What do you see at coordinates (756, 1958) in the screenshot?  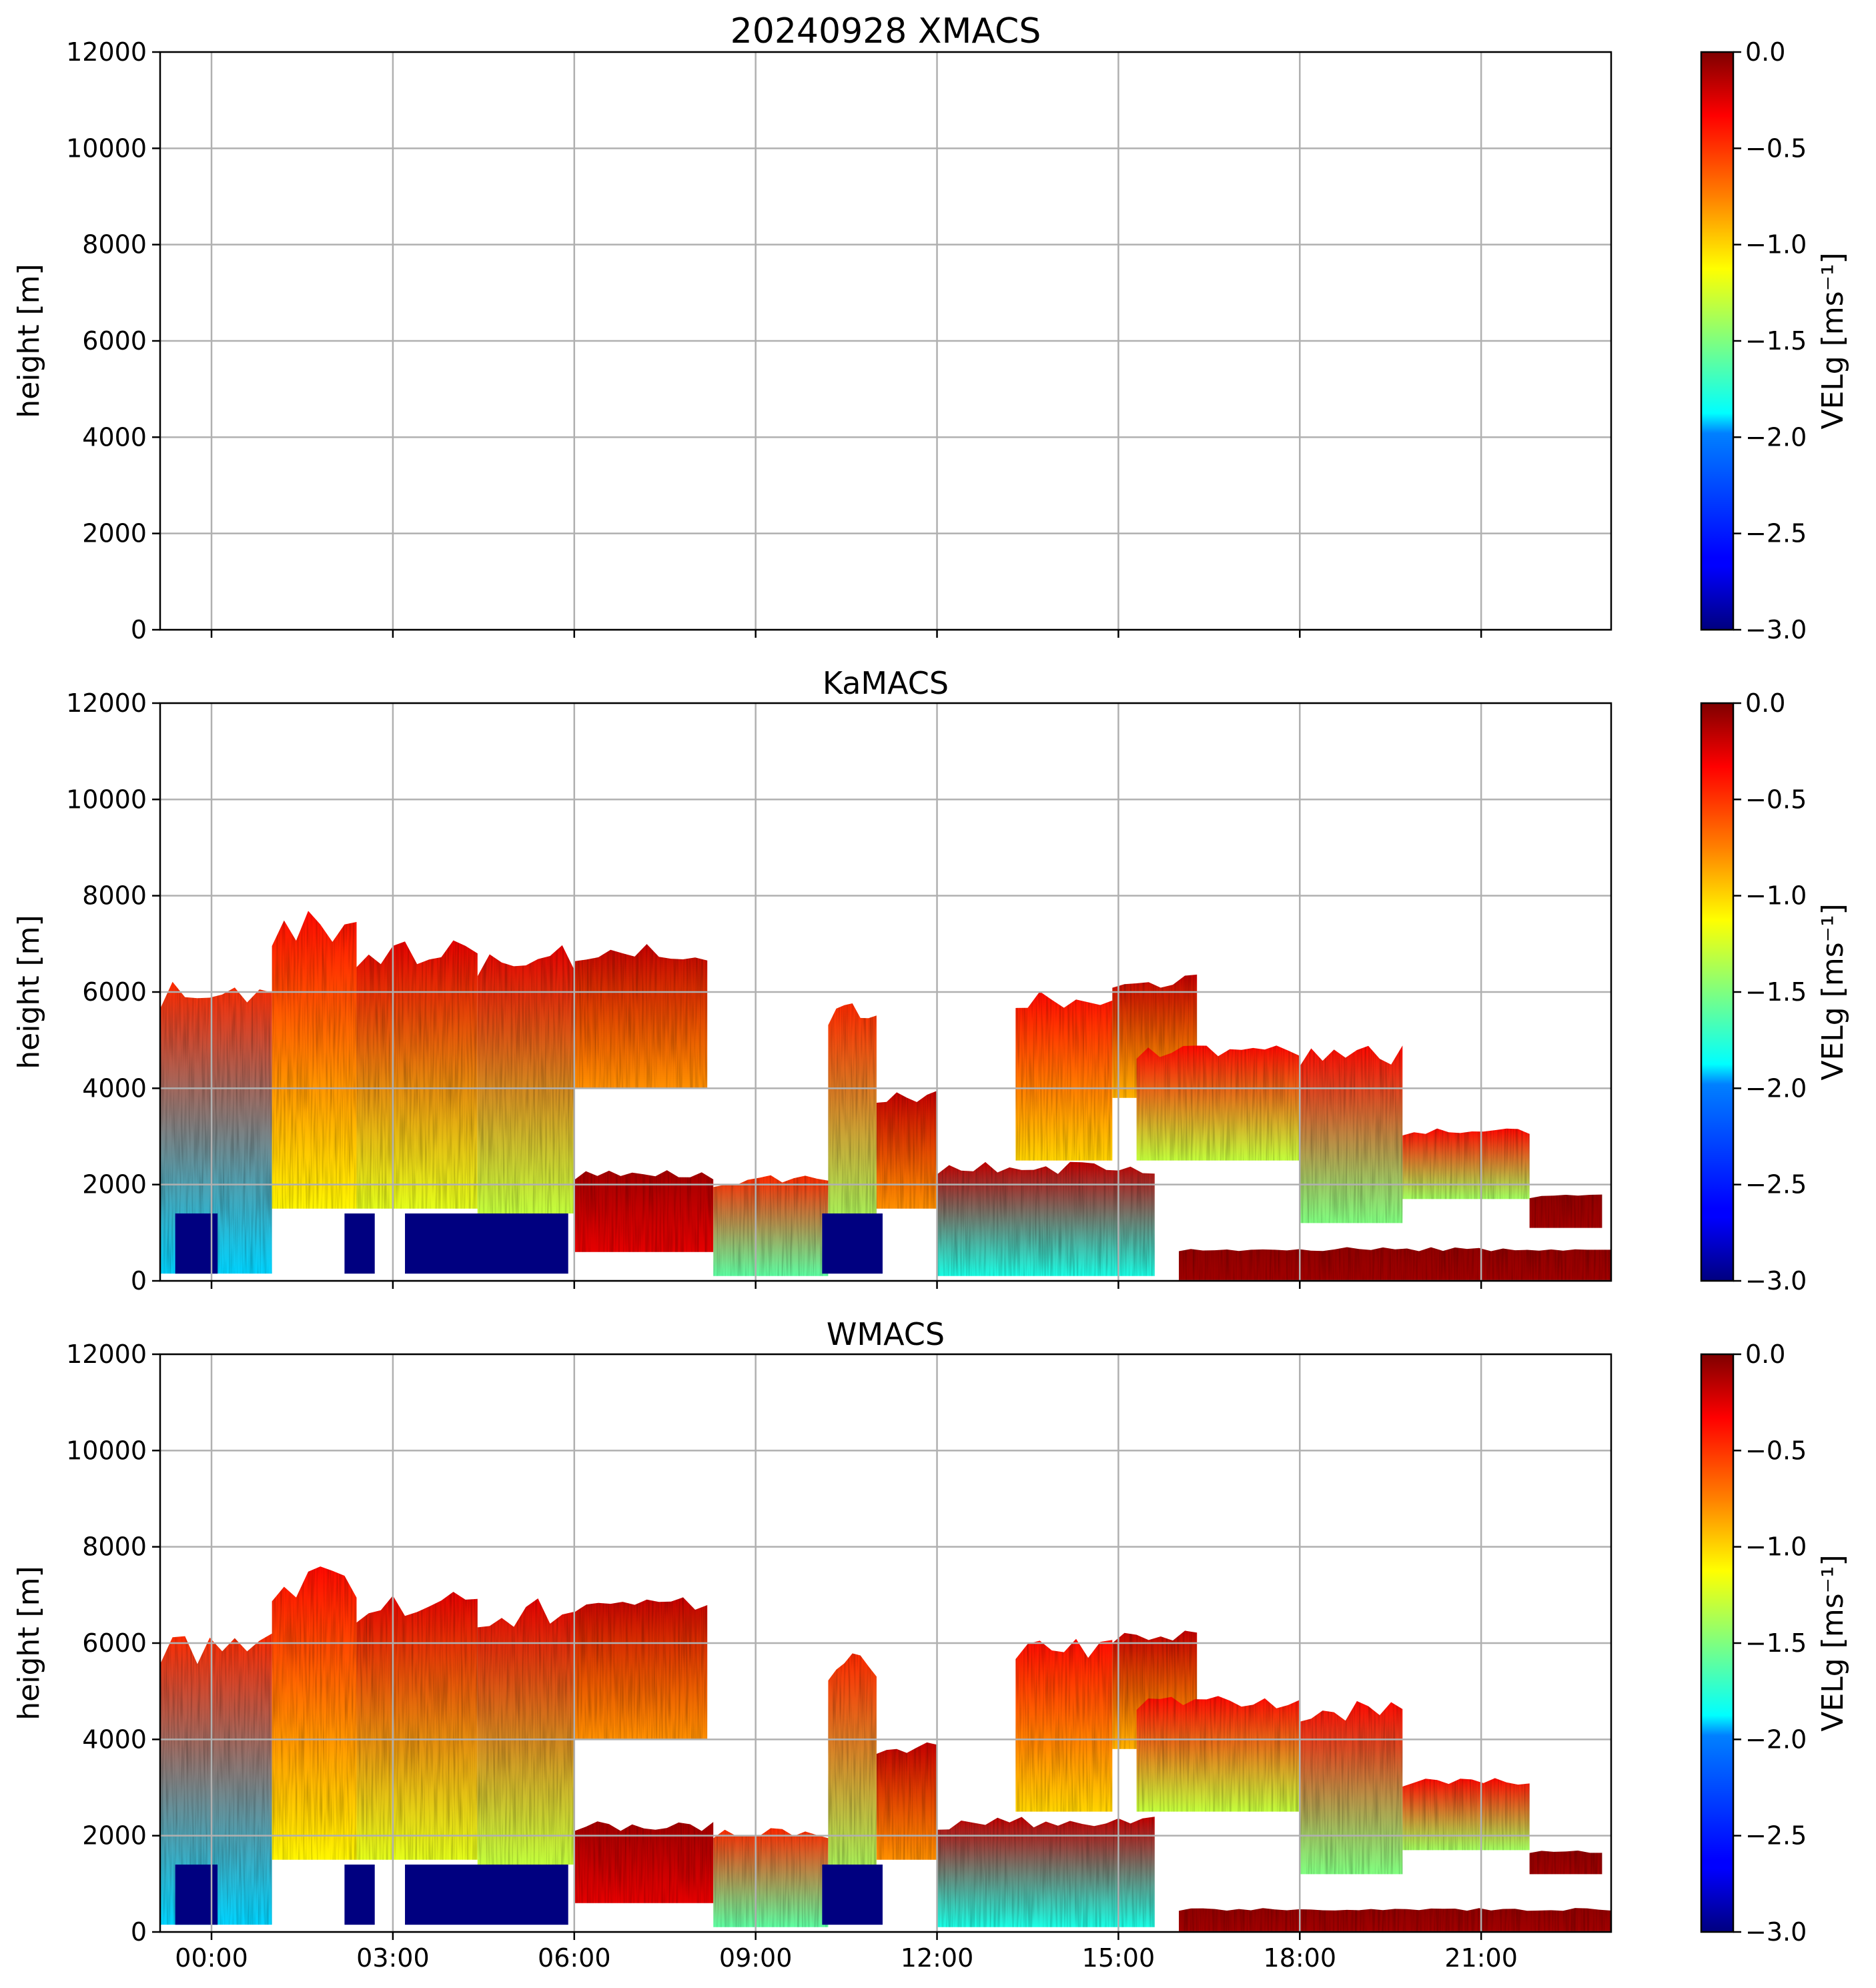 I see `x-tick-label: 09:00` at bounding box center [756, 1958].